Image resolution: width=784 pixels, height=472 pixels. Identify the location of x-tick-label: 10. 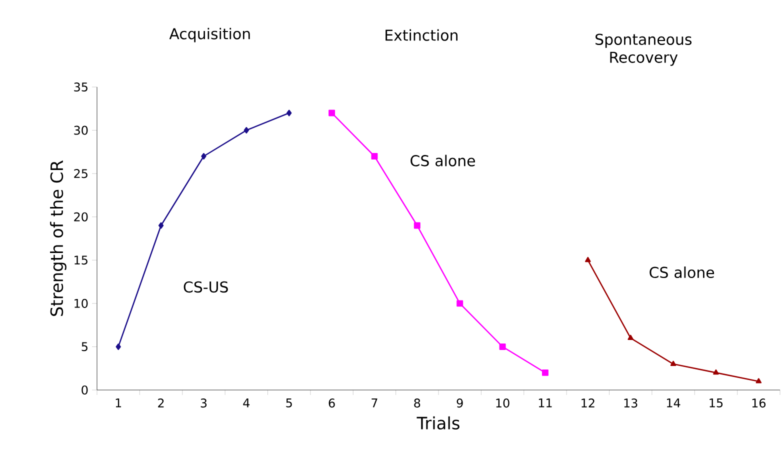
(503, 403).